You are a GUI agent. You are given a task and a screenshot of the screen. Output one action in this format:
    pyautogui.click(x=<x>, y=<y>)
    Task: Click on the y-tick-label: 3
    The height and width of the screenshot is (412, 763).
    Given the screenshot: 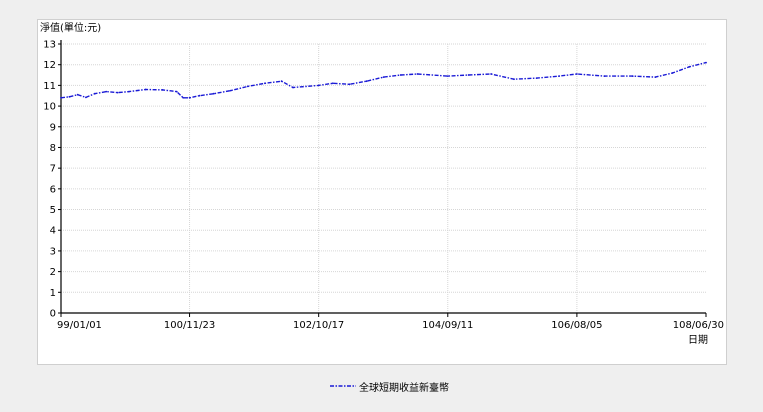 What is the action you would take?
    pyautogui.click(x=53, y=251)
    